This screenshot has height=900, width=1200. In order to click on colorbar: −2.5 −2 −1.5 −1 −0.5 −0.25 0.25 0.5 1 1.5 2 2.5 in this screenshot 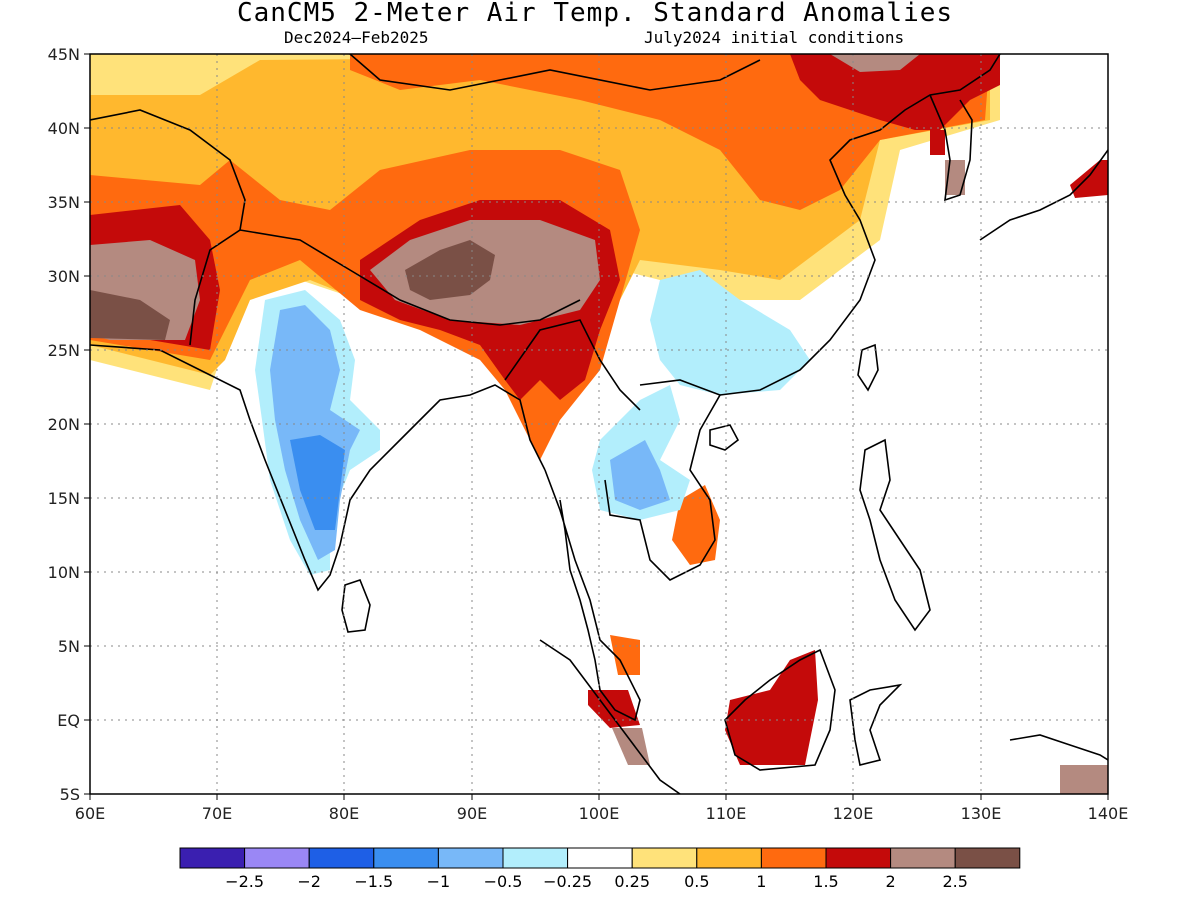, I will do `click(600, 869)`.